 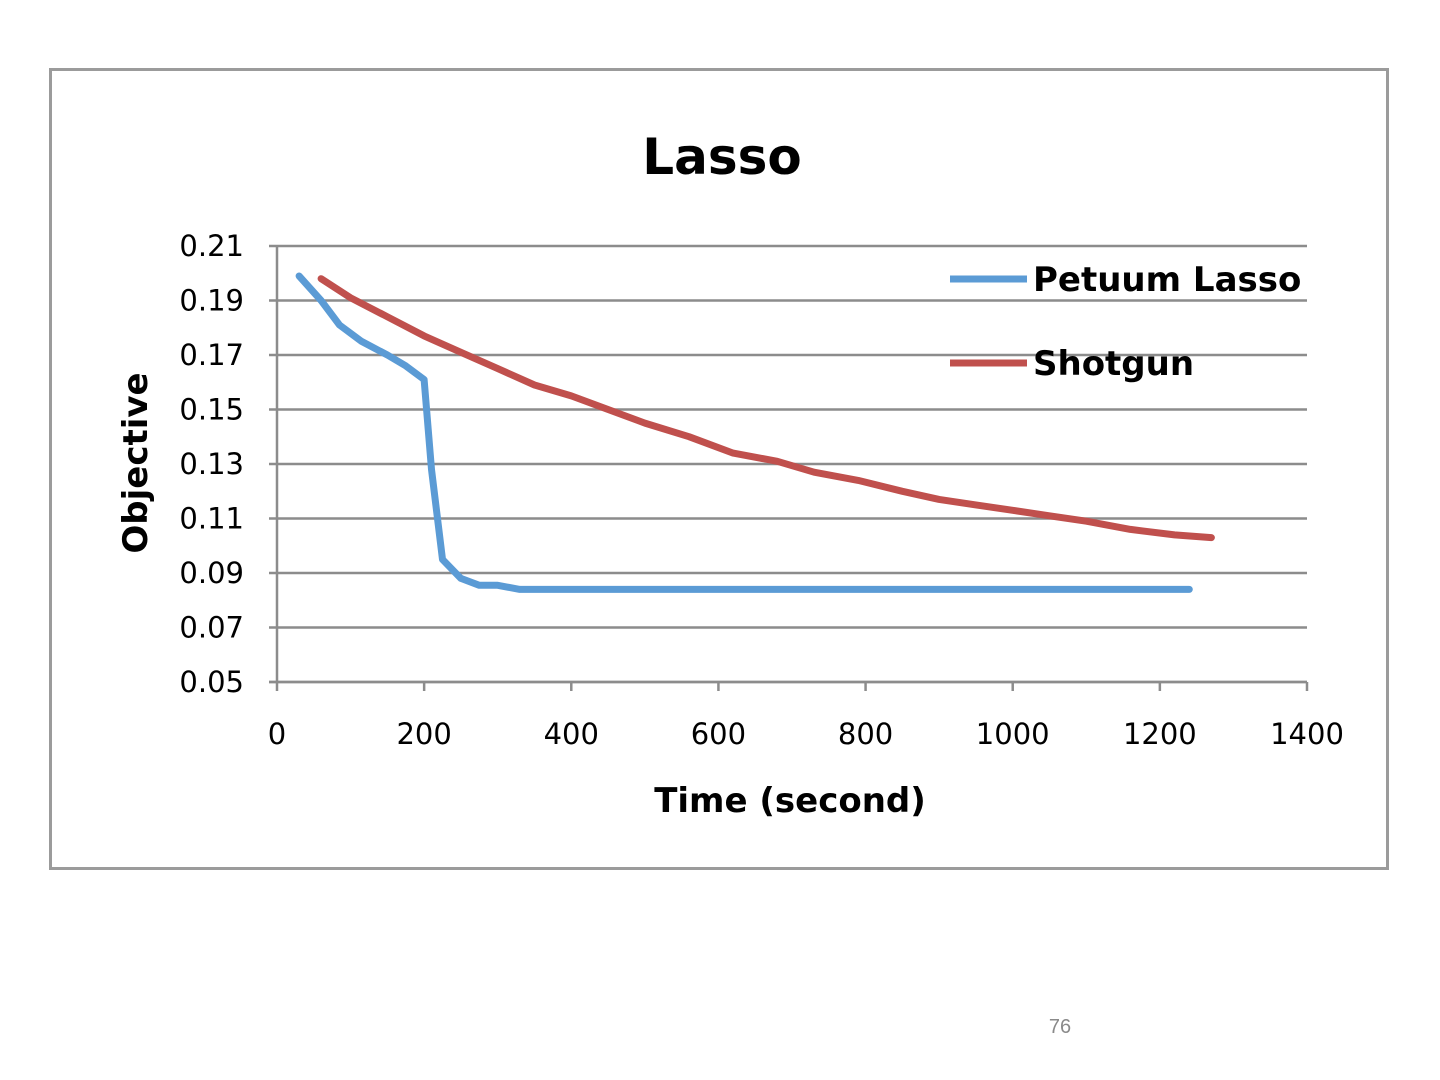 What do you see at coordinates (1125, 322) in the screenshot?
I see `legend: Petuum Lasso Shotgun` at bounding box center [1125, 322].